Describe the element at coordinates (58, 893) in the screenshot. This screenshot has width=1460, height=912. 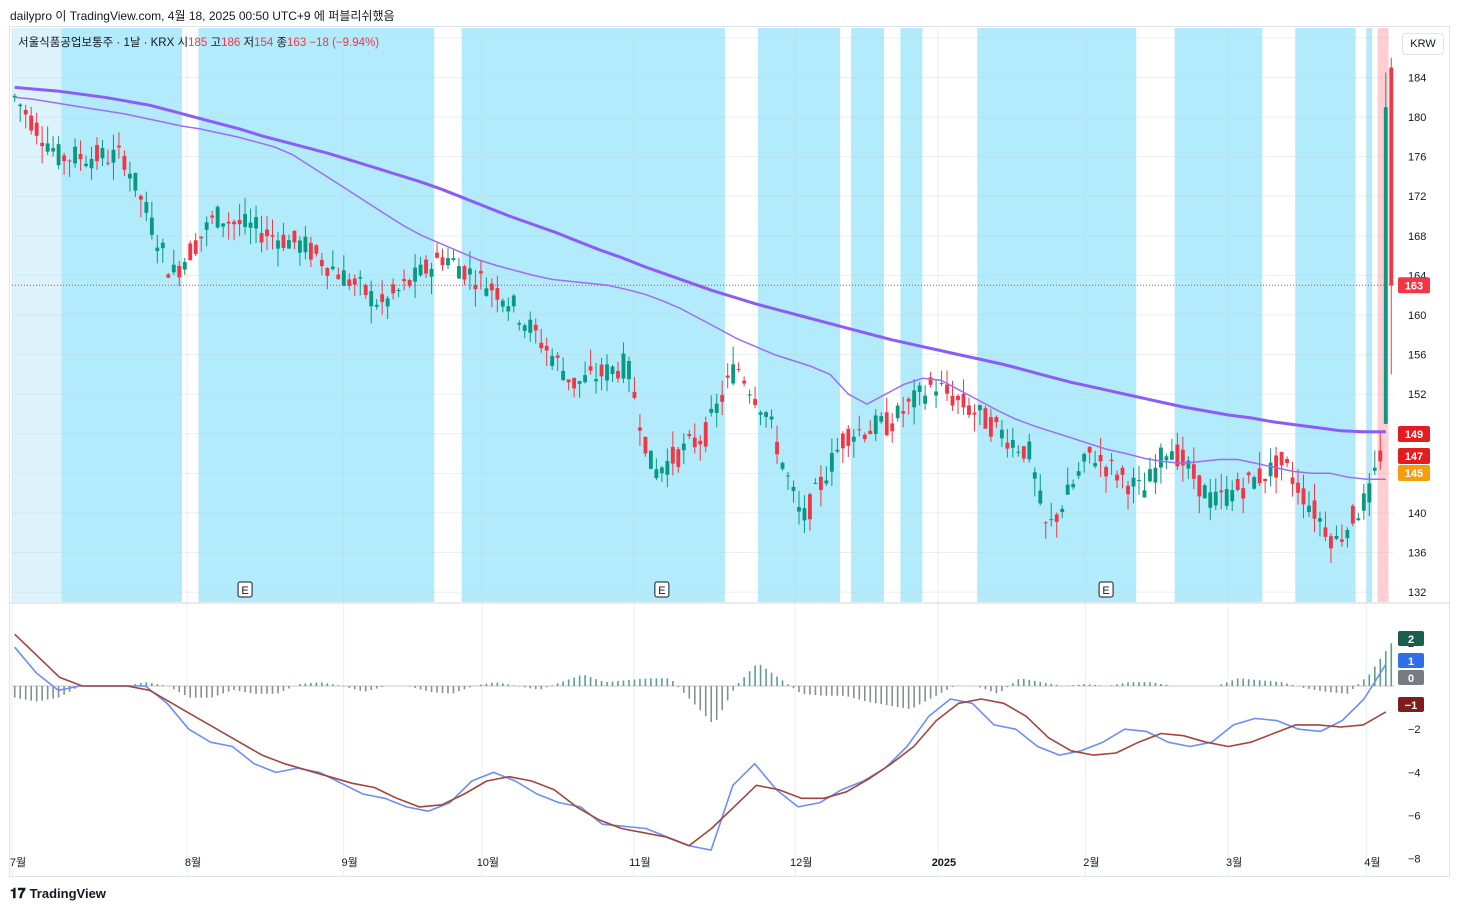
I see `tradingview-footer: 𝟏𝟕 TradingView` at that location.